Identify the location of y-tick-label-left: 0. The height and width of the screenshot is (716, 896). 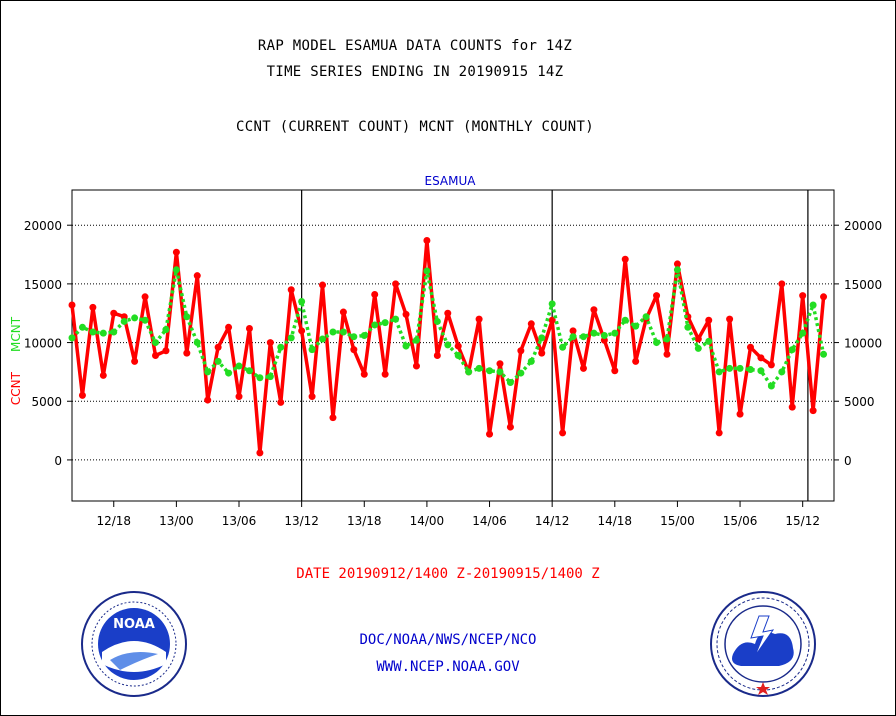
(58, 461).